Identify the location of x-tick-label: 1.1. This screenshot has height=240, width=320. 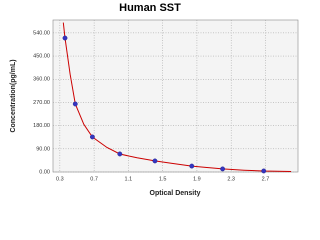
(129, 179).